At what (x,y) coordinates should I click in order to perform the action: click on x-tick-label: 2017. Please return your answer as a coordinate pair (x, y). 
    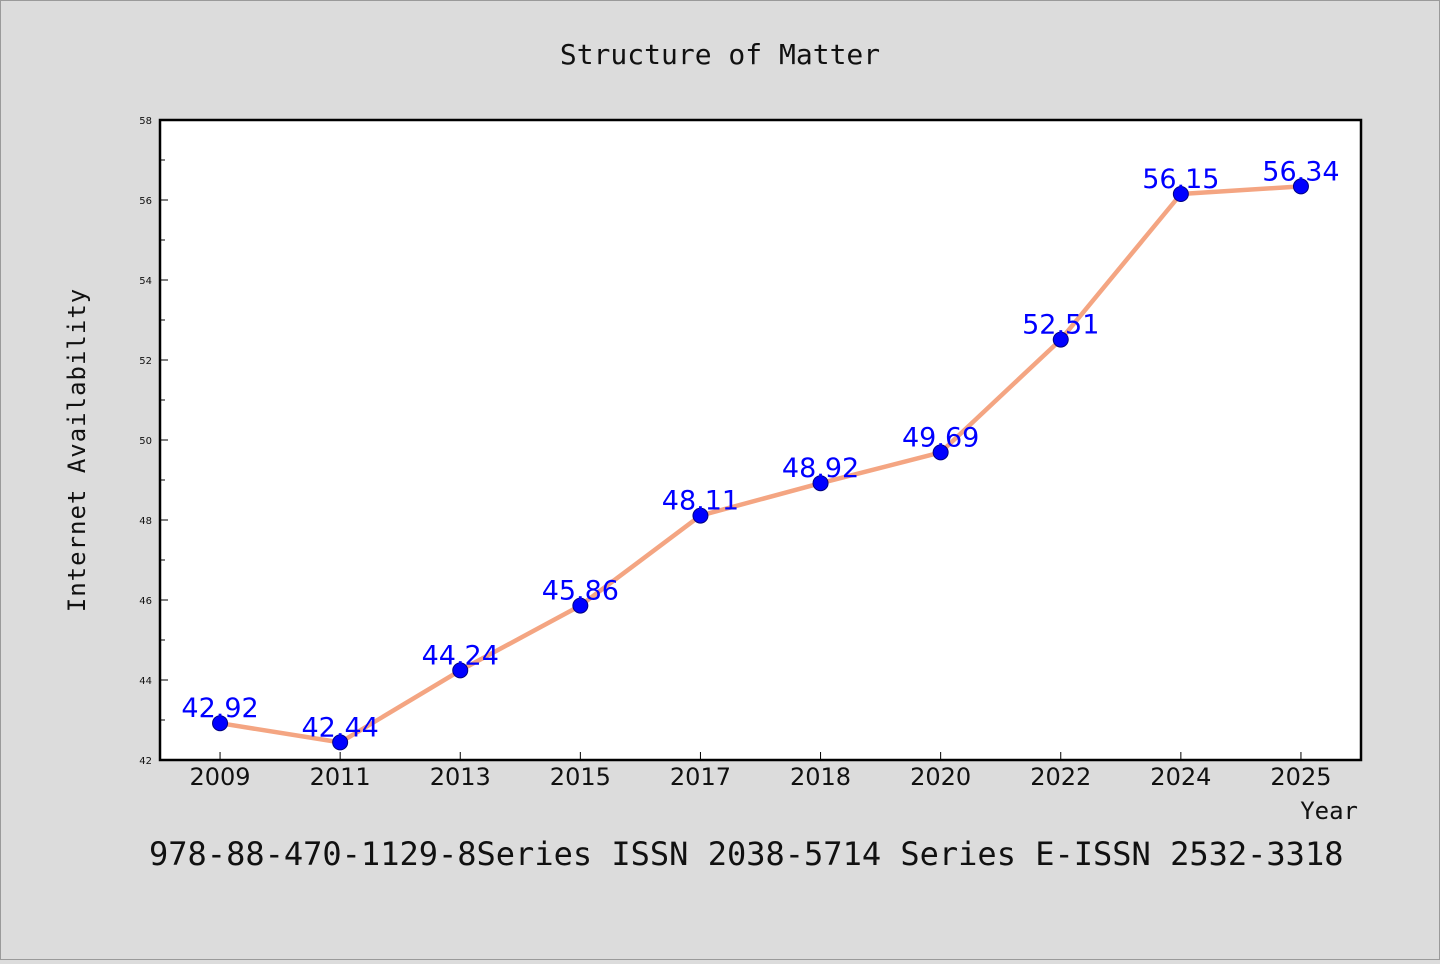
    Looking at the image, I should click on (700, 777).